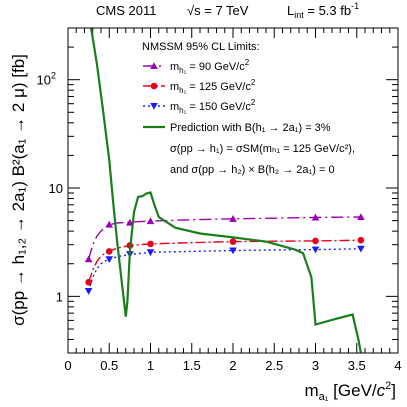 The image size is (407, 407). What do you see at coordinates (182, 70) in the screenshot?
I see `legend-90-sub: h₁` at bounding box center [182, 70].